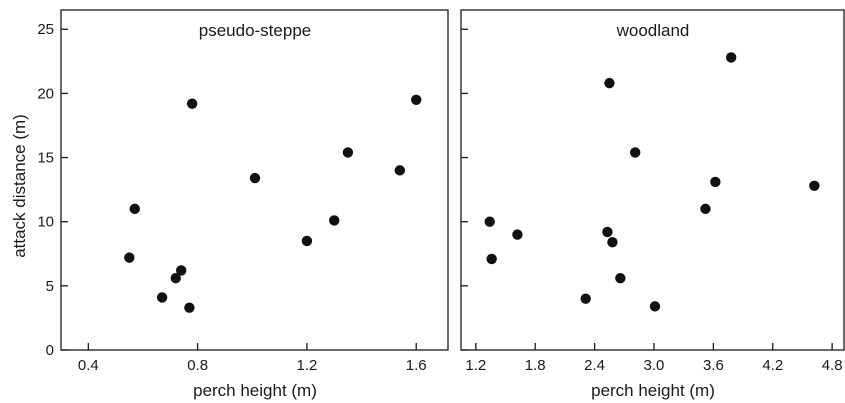 This screenshot has height=403, width=845. Describe the element at coordinates (416, 365) in the screenshot. I see `x-tick-label: 1.6` at that location.